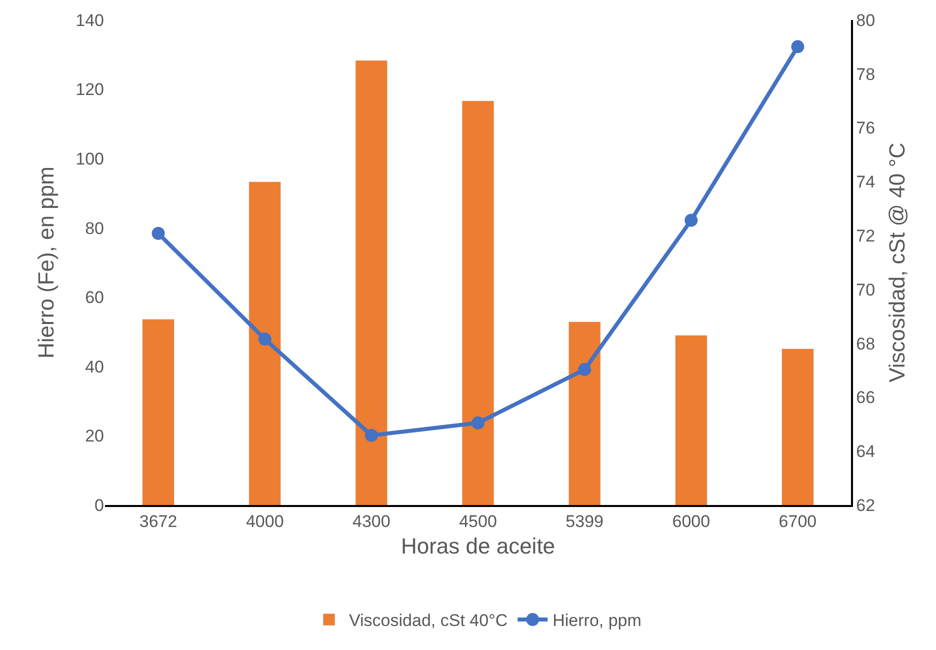  I want to click on y-tick-label: 60, so click(94, 298).